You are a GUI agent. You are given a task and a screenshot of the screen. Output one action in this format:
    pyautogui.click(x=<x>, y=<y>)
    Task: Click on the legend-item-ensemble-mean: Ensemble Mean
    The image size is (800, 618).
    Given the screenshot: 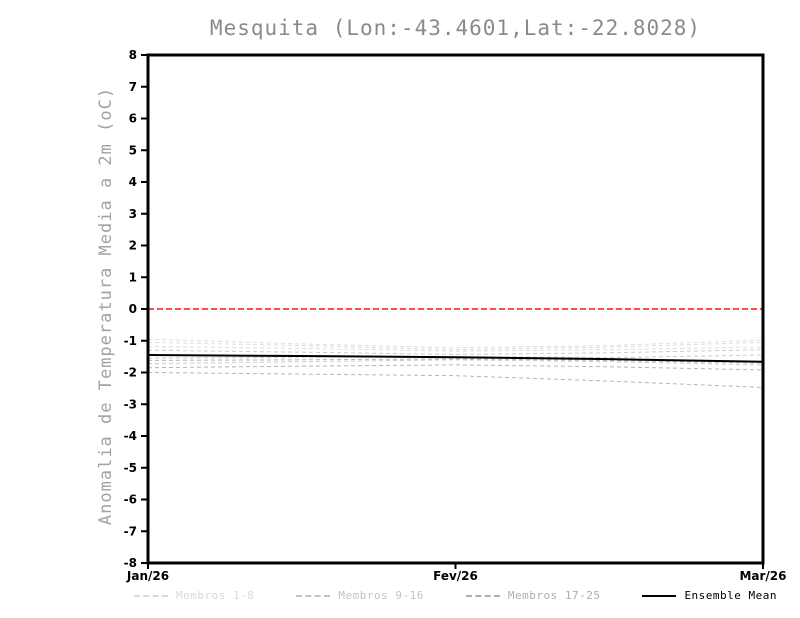 What is the action you would take?
    pyautogui.click(x=709, y=595)
    